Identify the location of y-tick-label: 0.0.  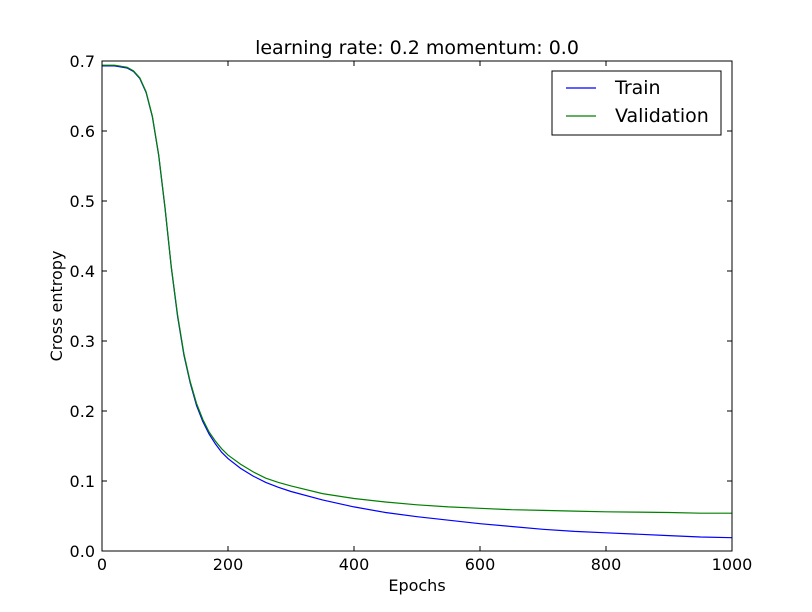
(82, 551).